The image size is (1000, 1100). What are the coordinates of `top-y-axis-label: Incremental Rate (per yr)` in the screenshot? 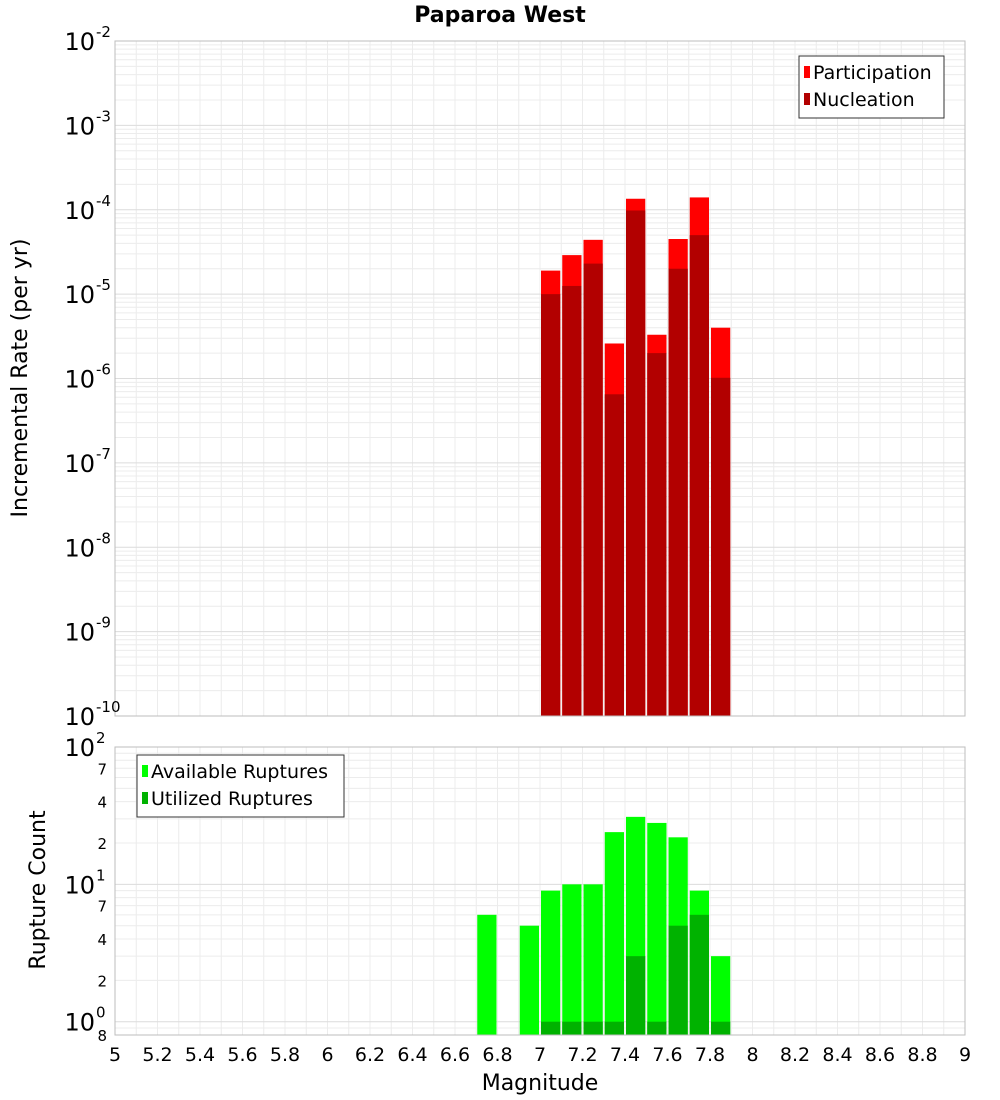 It's located at (20, 378).